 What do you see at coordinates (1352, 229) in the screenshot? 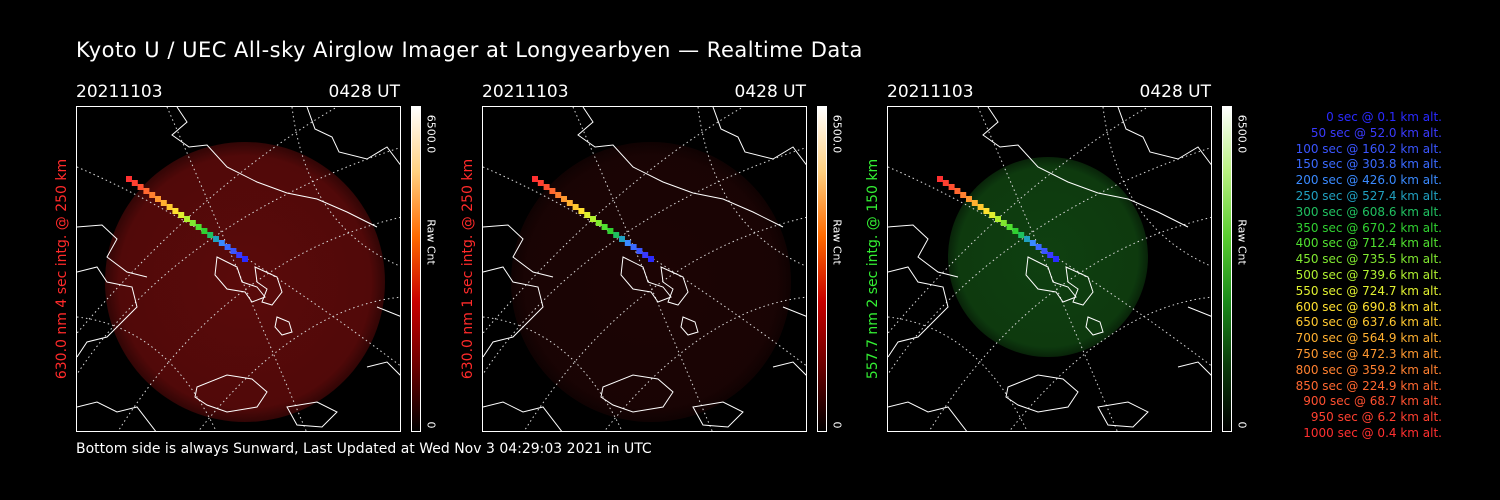
I see `legend-entry: 350 sec @ 670.2 km alt.` at bounding box center [1352, 229].